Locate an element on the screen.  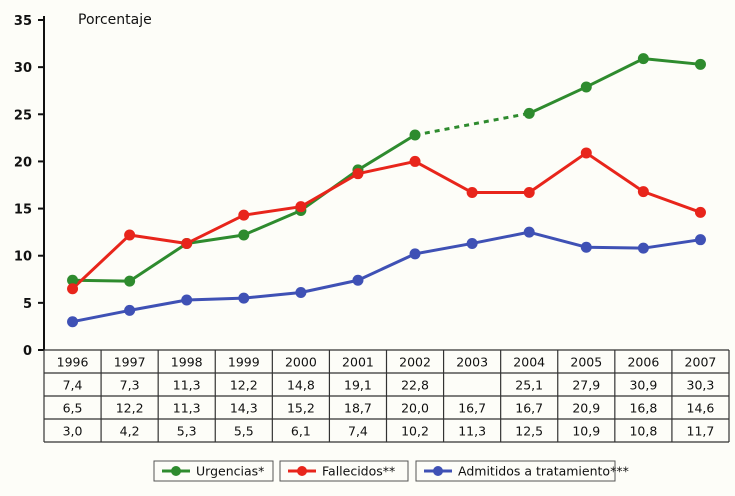
table-year-cell: 2000 is located at coordinates (301, 362).